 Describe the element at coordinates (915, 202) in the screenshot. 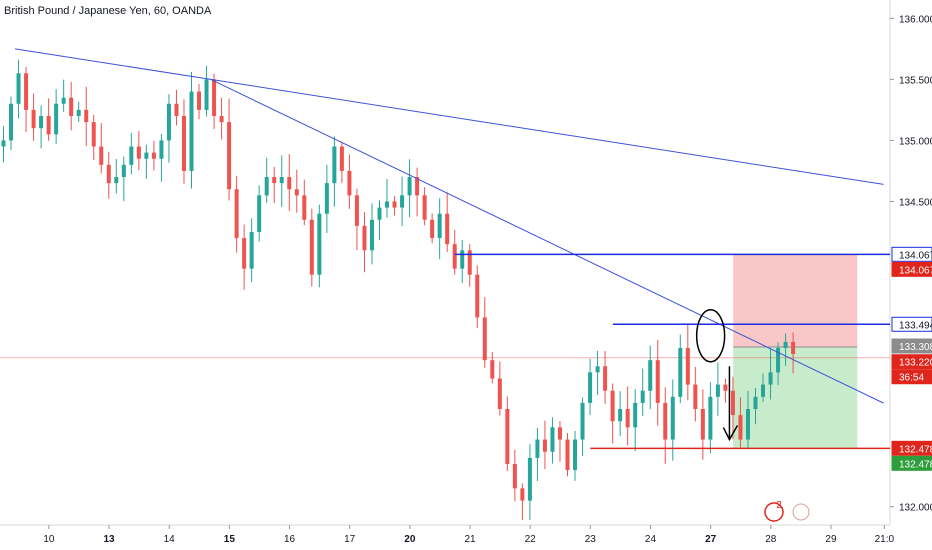

I see `y-tick-label: 134.500` at that location.